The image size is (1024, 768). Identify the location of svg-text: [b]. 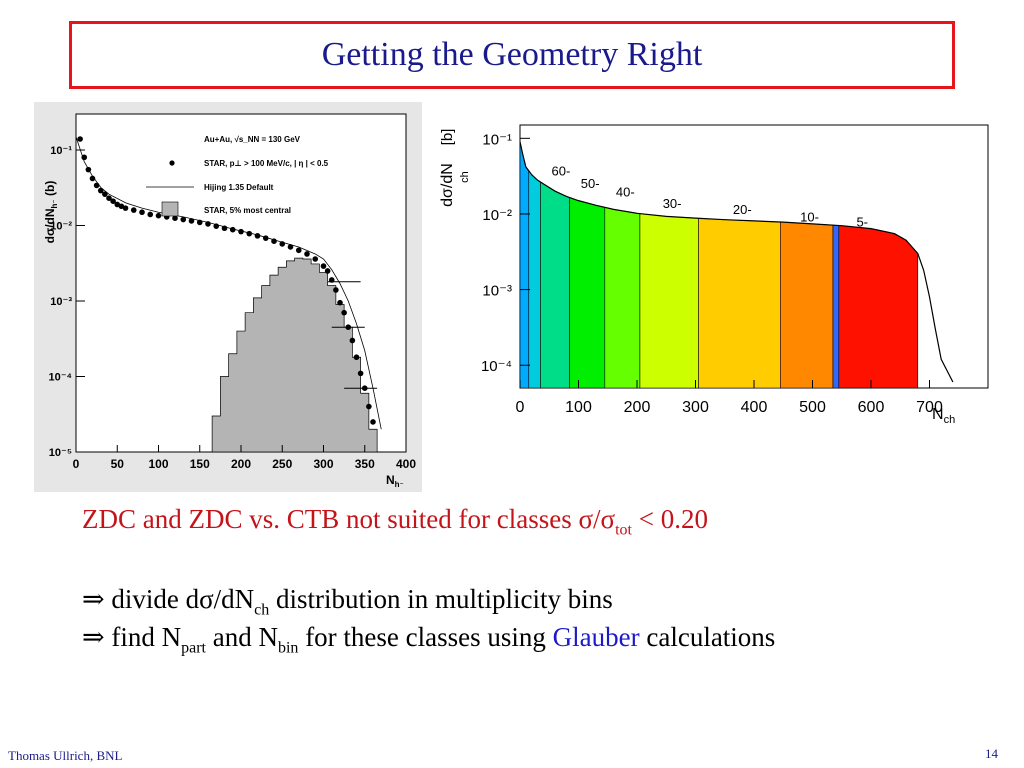
(447, 137).